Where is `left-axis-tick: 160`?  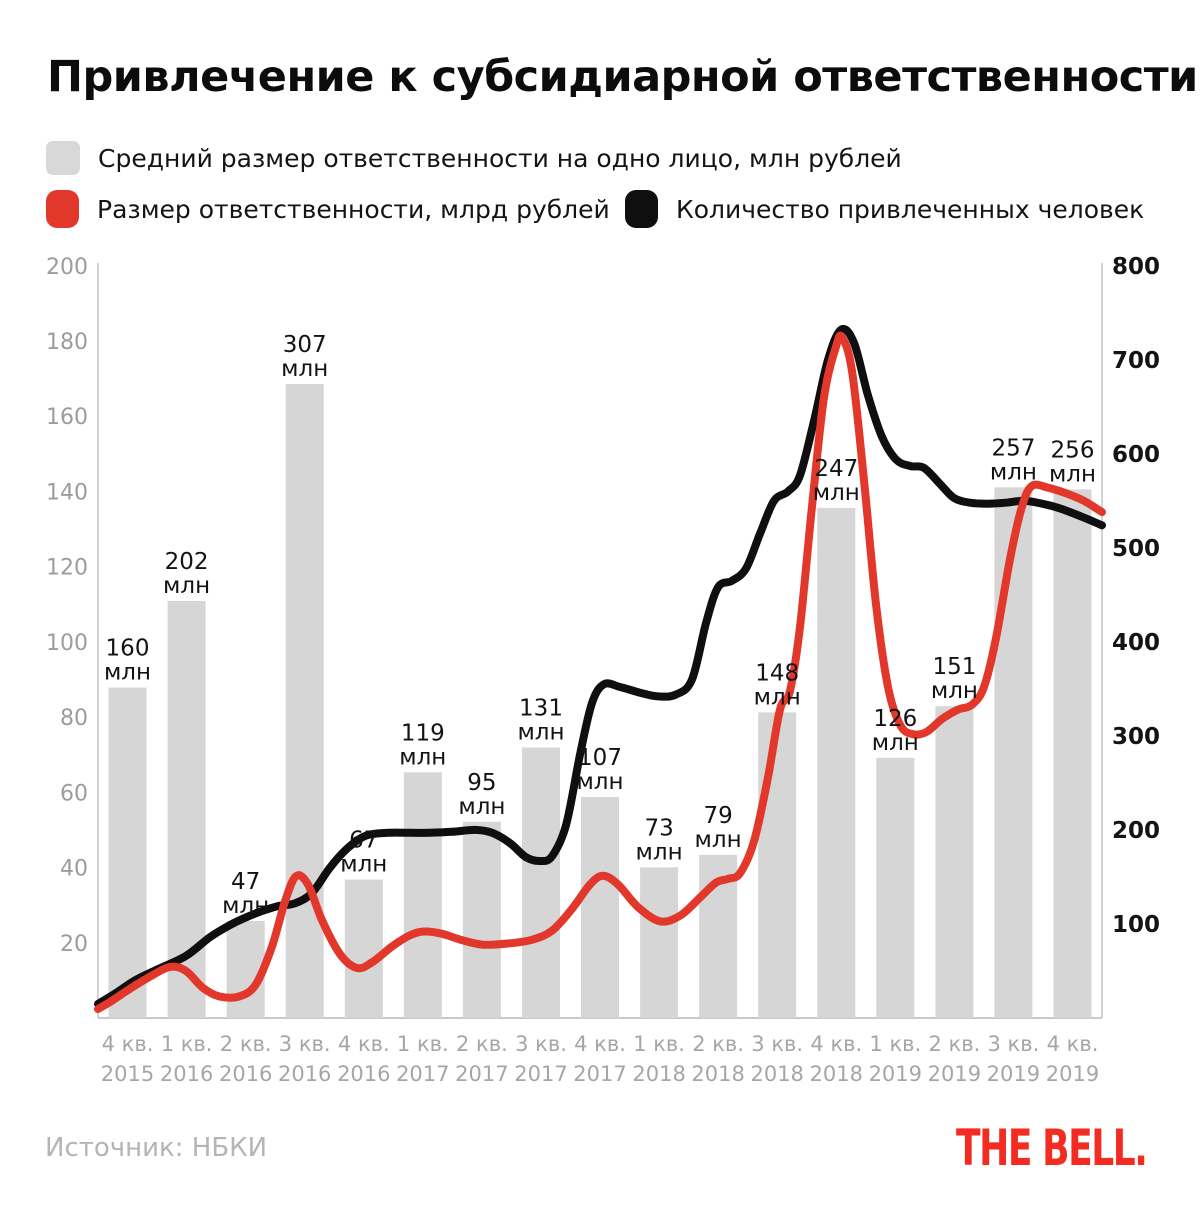 left-axis-tick: 160 is located at coordinates (67, 417).